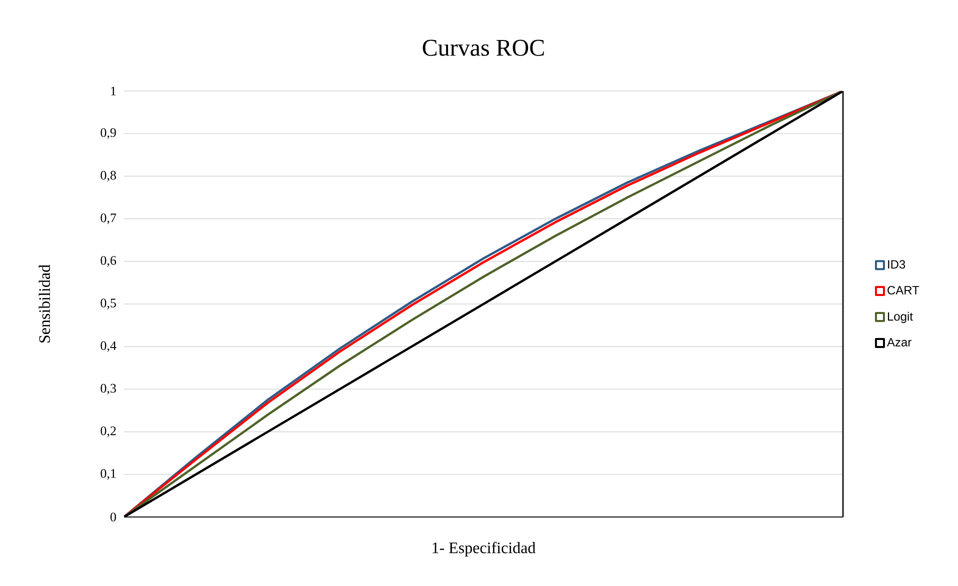 This screenshot has height=586, width=958. I want to click on y-tick-label: 0,1, so click(108, 474).